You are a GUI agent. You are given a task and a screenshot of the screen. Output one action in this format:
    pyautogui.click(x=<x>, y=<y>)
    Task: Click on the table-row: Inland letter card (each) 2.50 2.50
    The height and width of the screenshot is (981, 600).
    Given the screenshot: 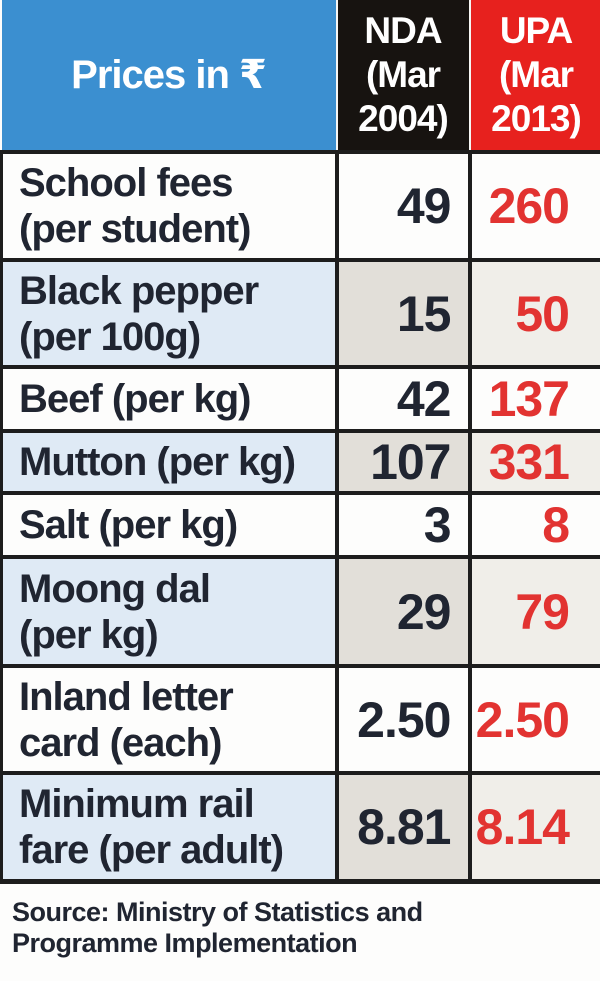 What is the action you would take?
    pyautogui.click(x=300, y=719)
    